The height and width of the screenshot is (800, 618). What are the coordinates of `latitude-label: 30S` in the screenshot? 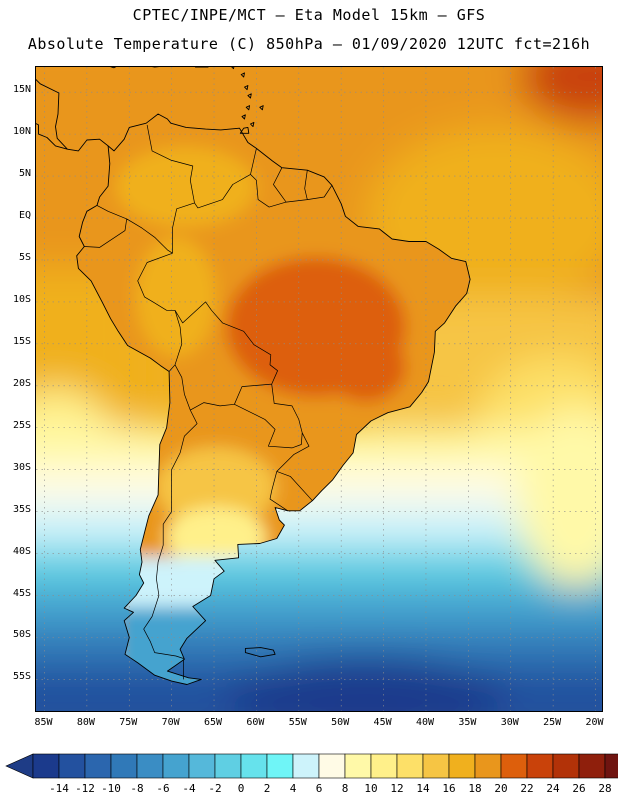 It's located at (21, 467).